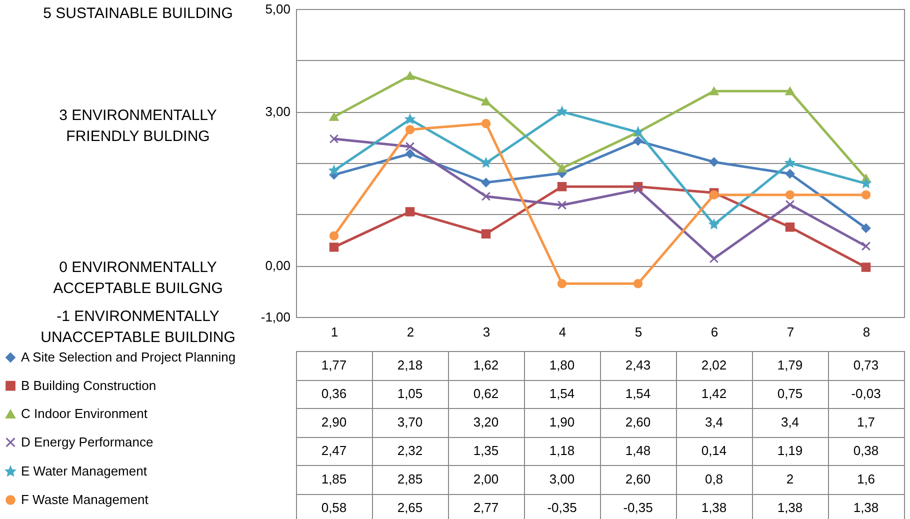  What do you see at coordinates (638, 364) in the screenshot?
I see `data-label: 2,43` at bounding box center [638, 364].